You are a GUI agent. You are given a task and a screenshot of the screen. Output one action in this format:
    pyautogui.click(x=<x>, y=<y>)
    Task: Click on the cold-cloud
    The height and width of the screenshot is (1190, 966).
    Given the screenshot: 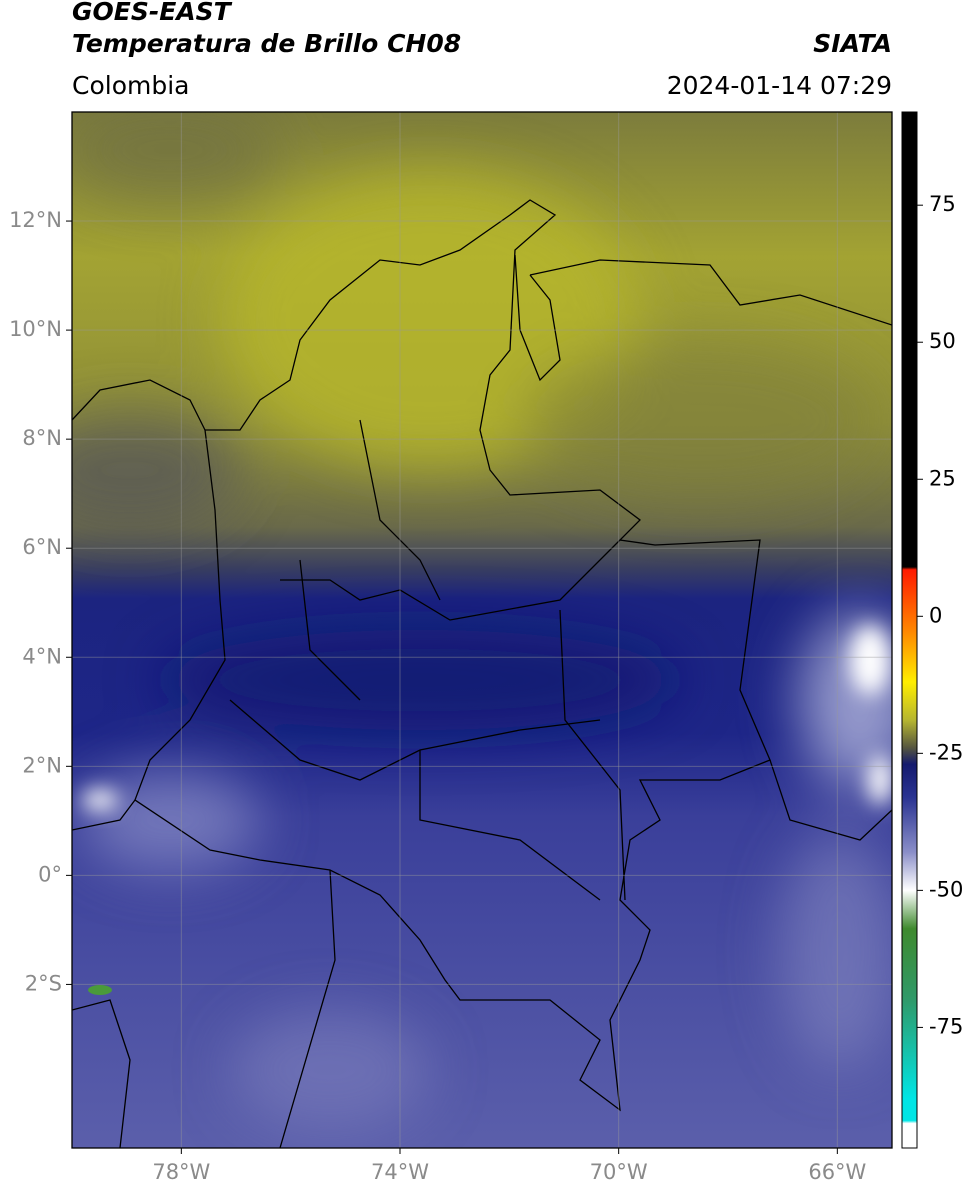 What is the action you would take?
    pyautogui.click(x=100, y=990)
    